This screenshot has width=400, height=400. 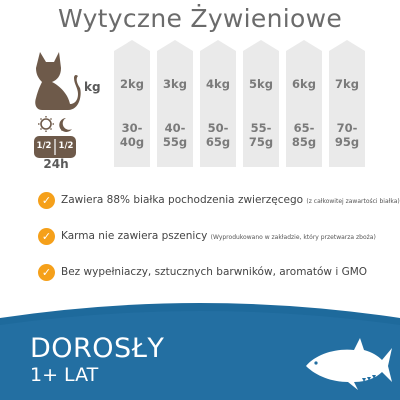 What do you see at coordinates (218, 84) in the screenshot?
I see `weight-value: 4kg` at bounding box center [218, 84].